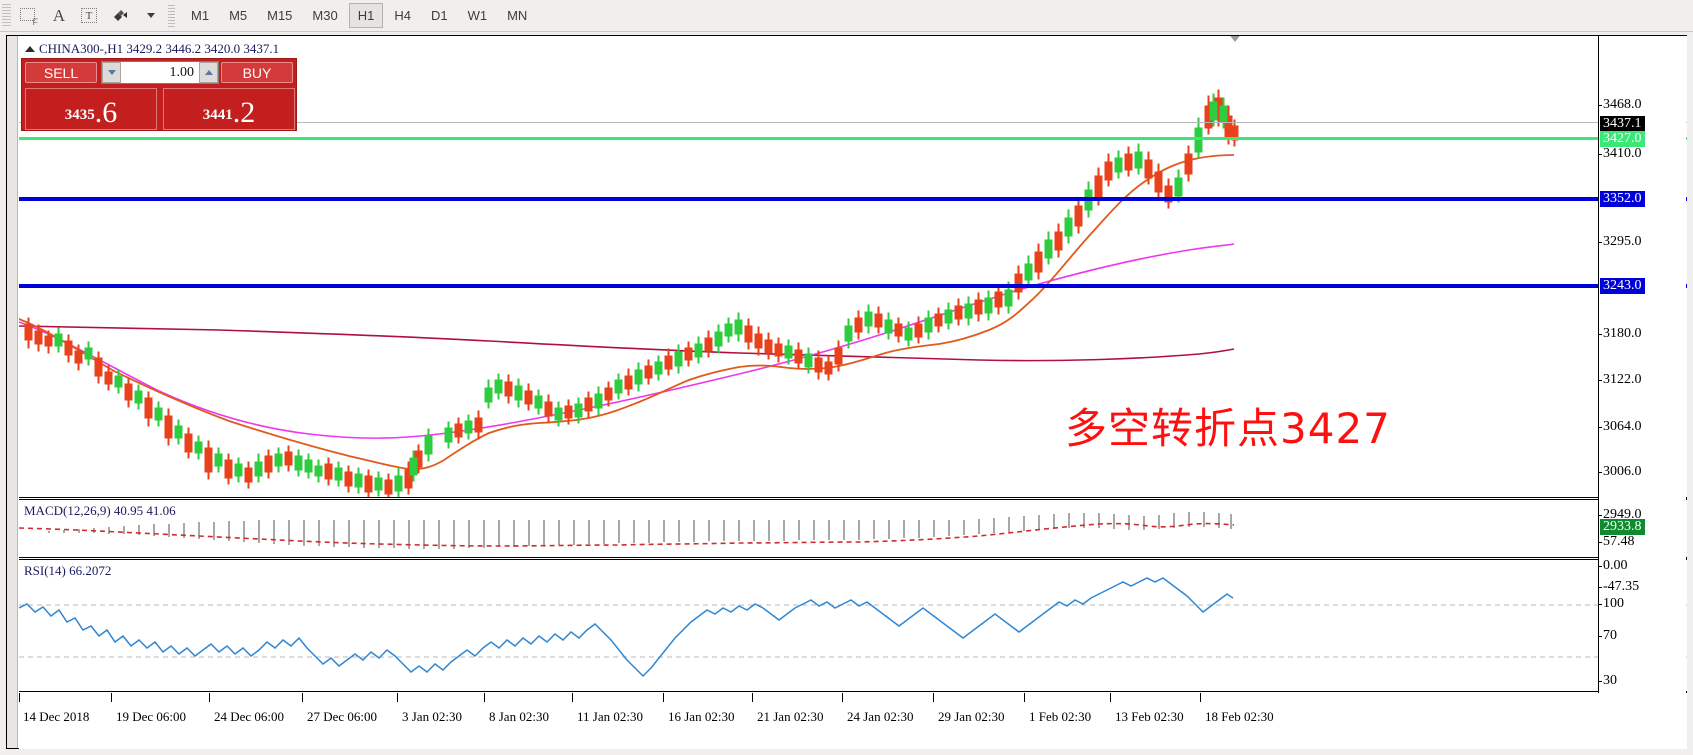  What do you see at coordinates (1607, 635) in the screenshot?
I see `rsi-scale-70: 70` at bounding box center [1607, 635].